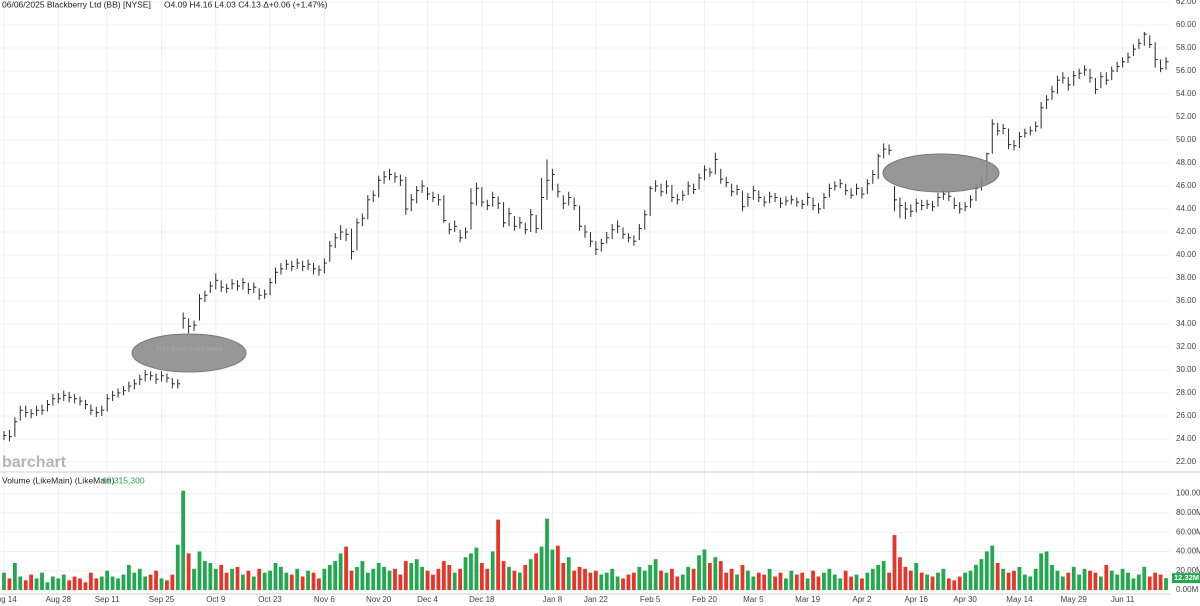 Image resolution: width=1200 pixels, height=606 pixels. What do you see at coordinates (270, 599) in the screenshot?
I see `x-tick-label: Oct 23` at bounding box center [270, 599].